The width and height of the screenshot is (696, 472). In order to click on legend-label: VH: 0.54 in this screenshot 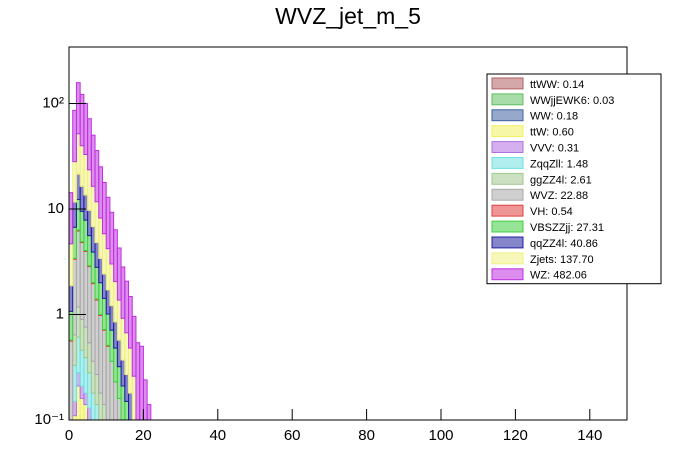, I will do `click(551, 212)`.